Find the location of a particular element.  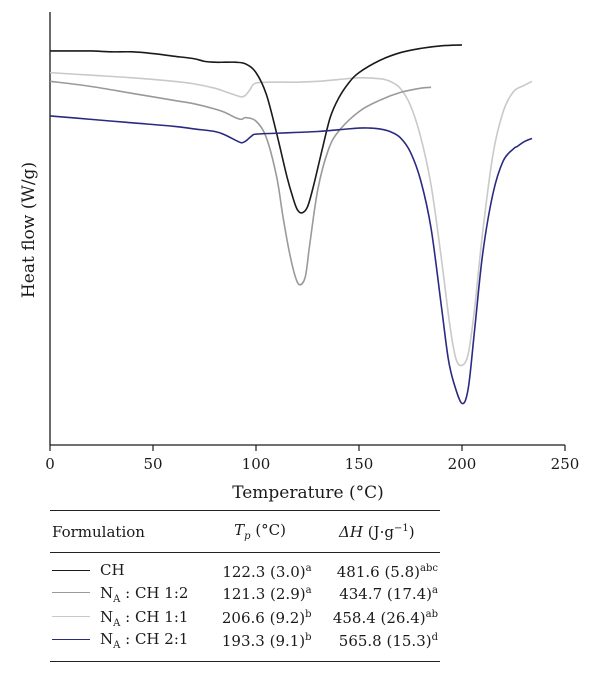

header-tp-sub: p is located at coordinates (247, 536).